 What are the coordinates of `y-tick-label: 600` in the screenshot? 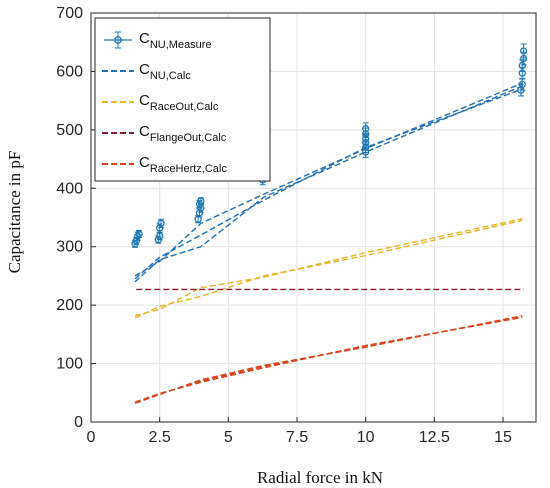 It's located at (69, 71).